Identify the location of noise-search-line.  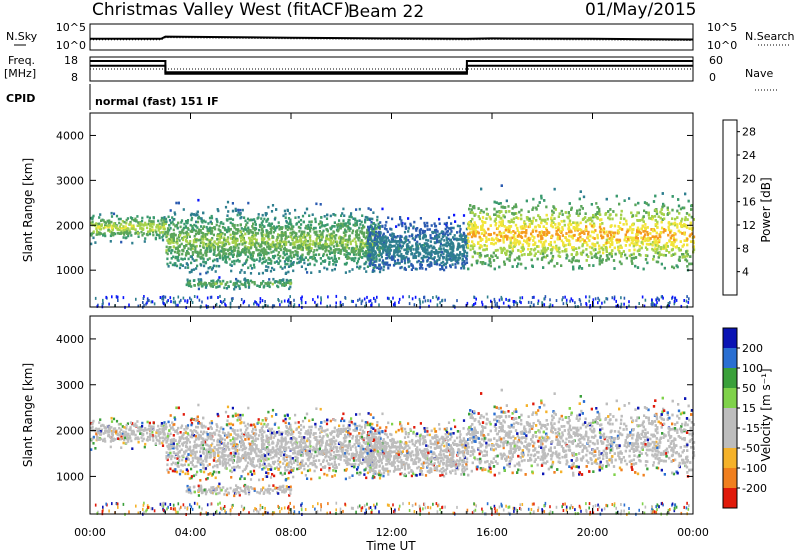
(392, 39).